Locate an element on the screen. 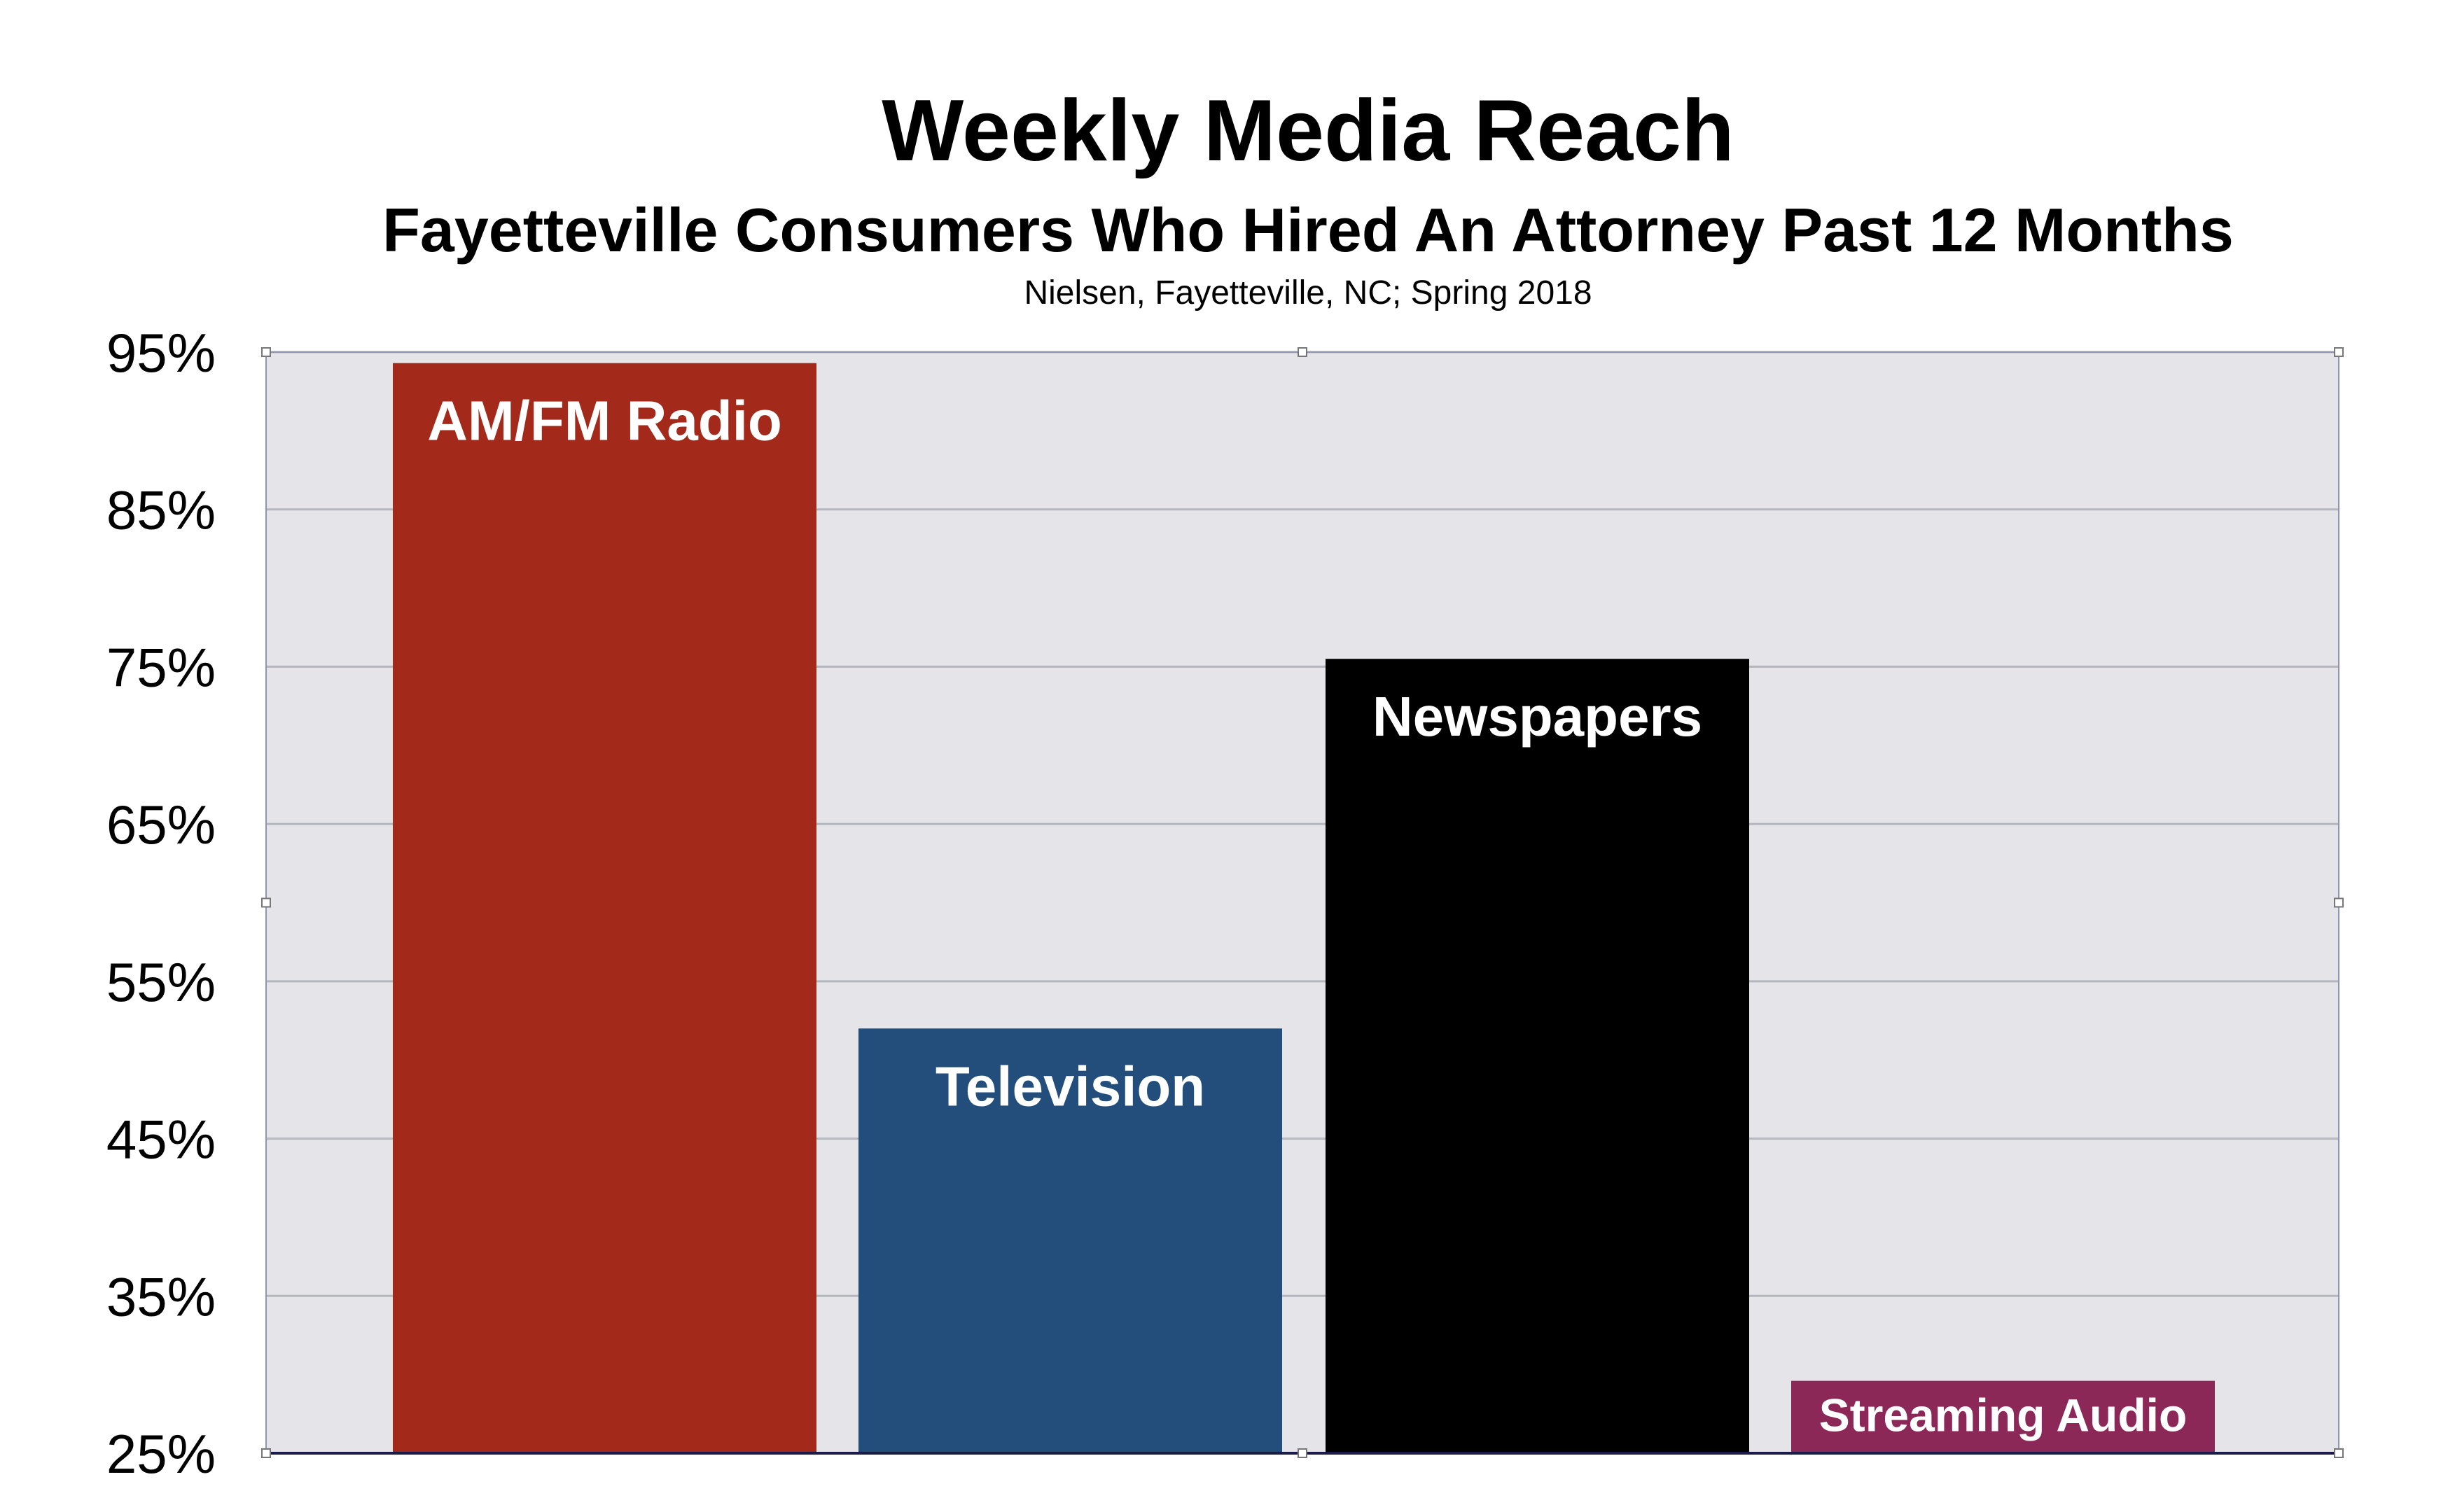 This screenshot has width=2448, height=1512. bar-label: Television is located at coordinates (1070, 1086).